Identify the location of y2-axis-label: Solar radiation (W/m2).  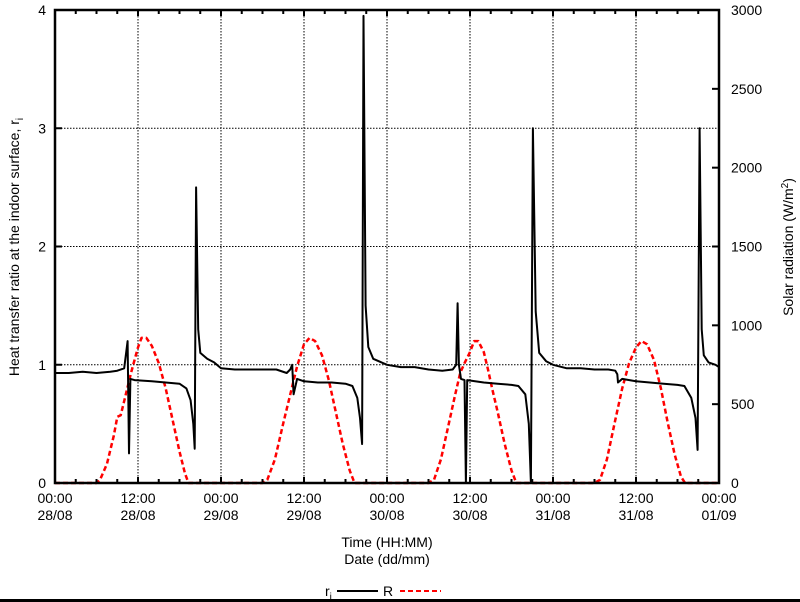
(788, 247).